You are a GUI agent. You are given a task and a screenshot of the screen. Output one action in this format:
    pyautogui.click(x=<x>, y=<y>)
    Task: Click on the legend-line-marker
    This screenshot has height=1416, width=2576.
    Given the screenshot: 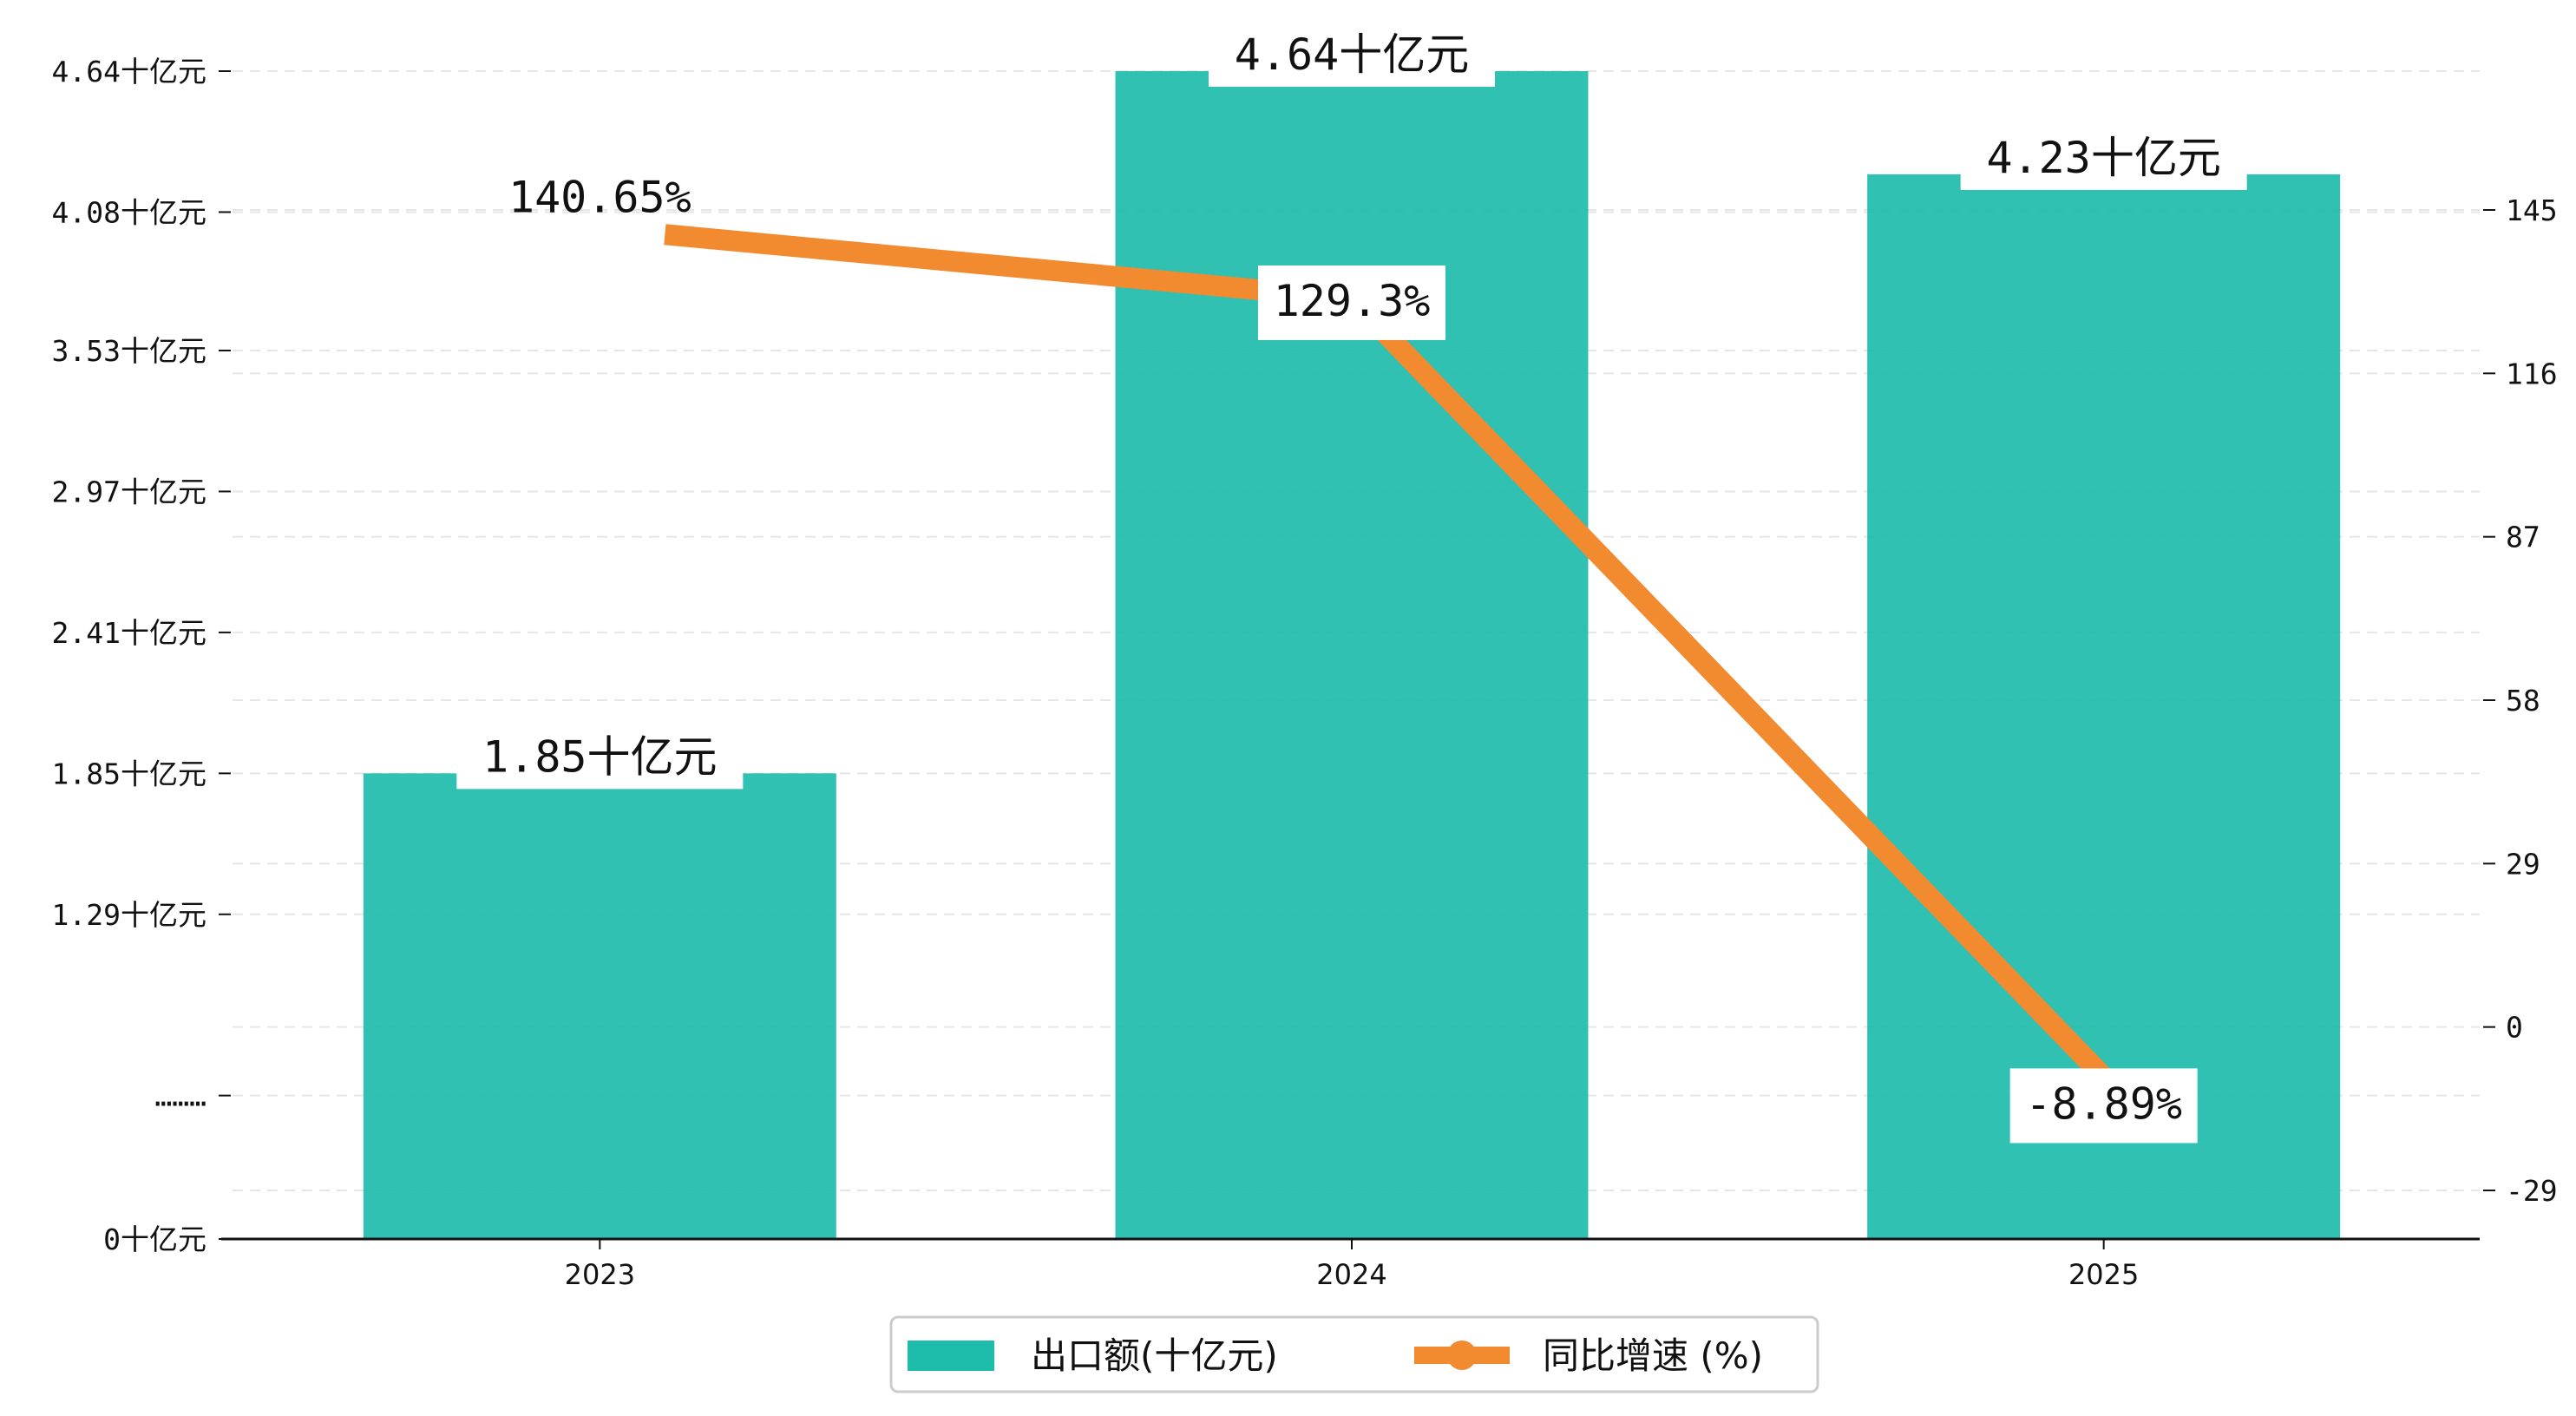 What is the action you would take?
    pyautogui.click(x=1462, y=1356)
    